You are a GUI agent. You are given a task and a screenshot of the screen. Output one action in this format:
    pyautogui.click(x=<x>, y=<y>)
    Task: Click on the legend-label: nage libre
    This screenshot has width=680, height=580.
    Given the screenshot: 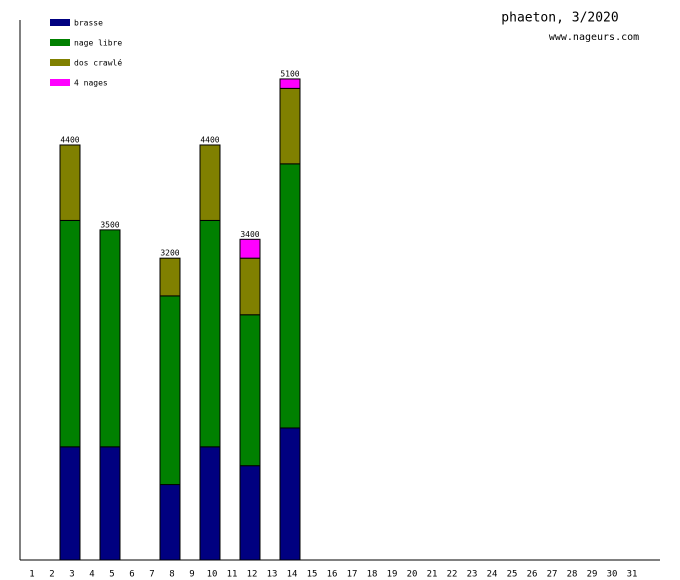 What is the action you would take?
    pyautogui.click(x=98, y=43)
    